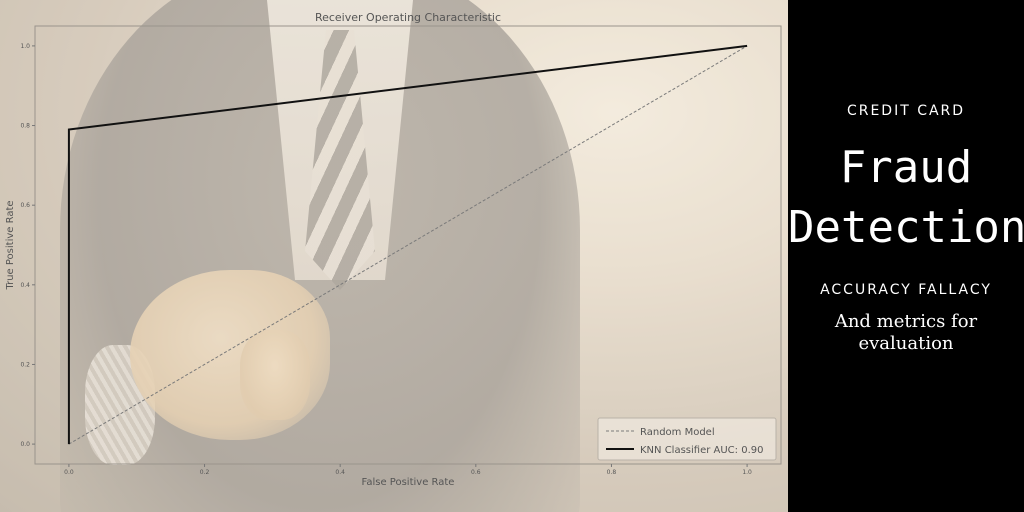 This screenshot has width=1024, height=512. I want to click on x-tick-label: 0.2, so click(205, 472).